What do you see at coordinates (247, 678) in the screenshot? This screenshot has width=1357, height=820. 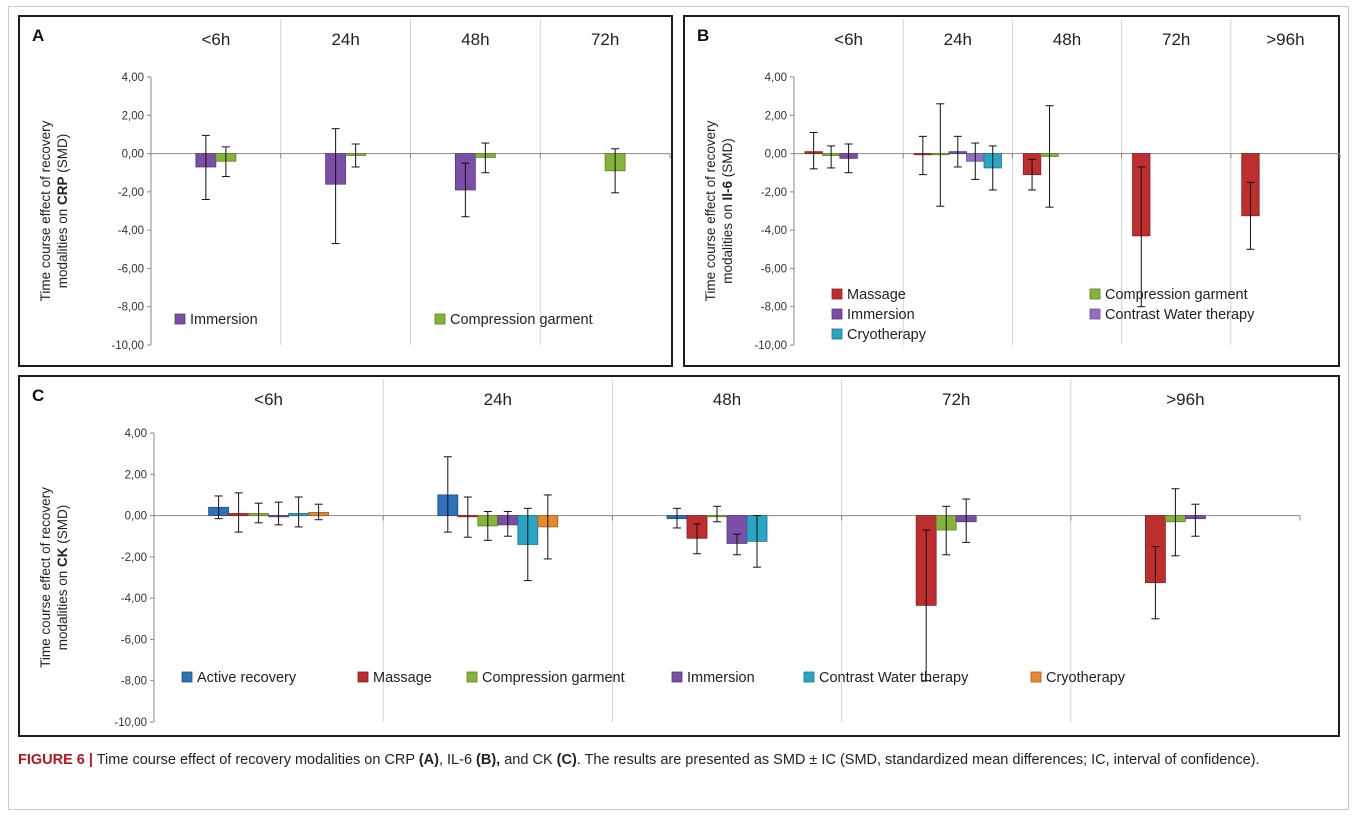 I see `legend-label-active-recovery: Active recovery` at bounding box center [247, 678].